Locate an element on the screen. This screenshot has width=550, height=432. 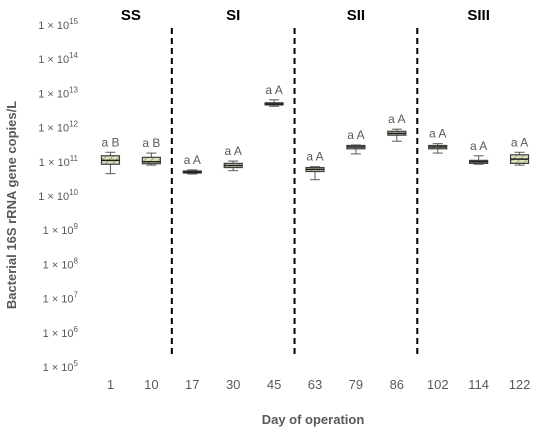
box-iqr is located at coordinates (151, 160).